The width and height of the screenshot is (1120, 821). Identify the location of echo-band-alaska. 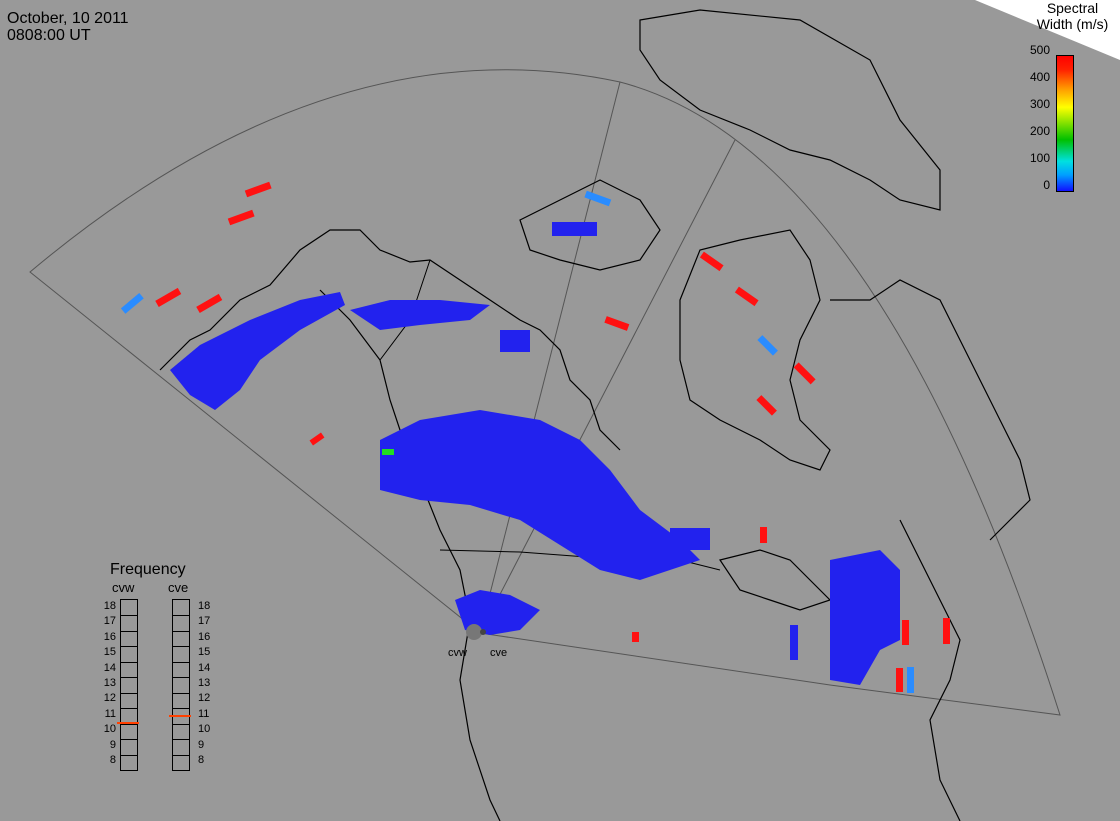
(257, 351).